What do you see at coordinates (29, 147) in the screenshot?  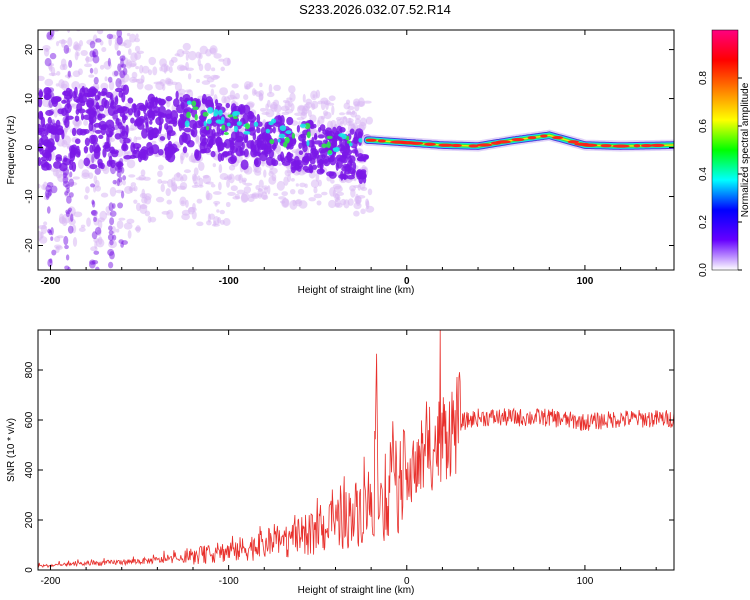 I see `spectrogram-y-tick-label: 0` at bounding box center [29, 147].